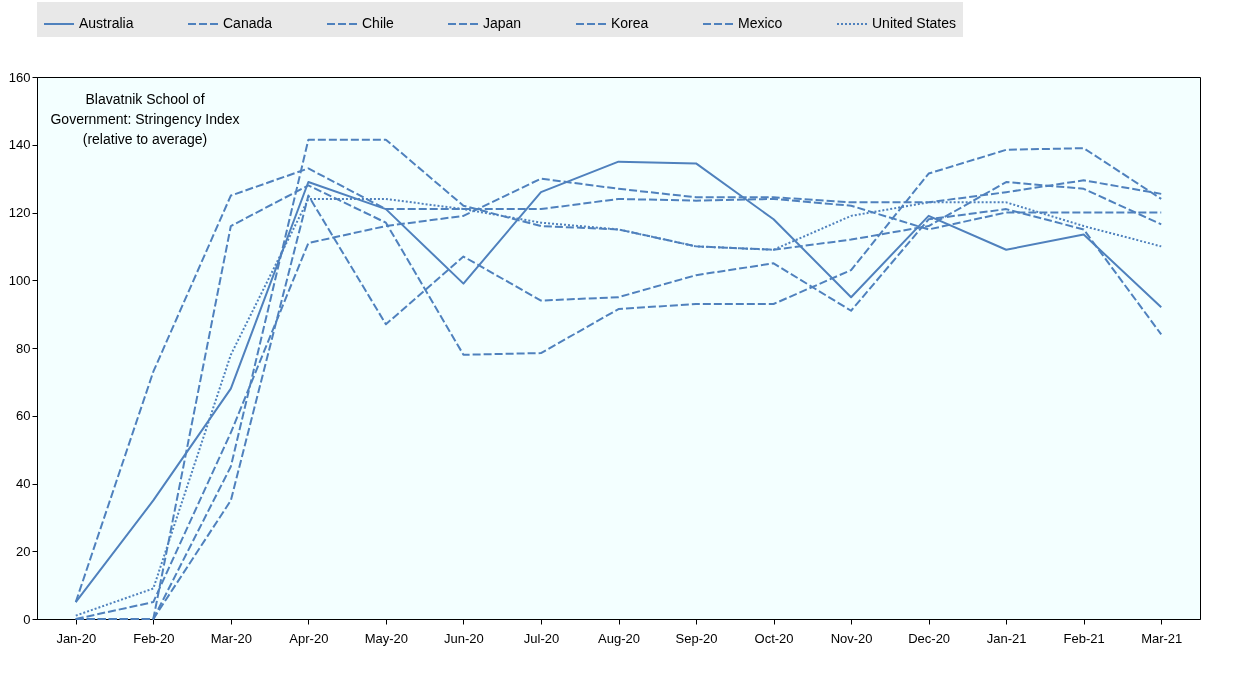 This screenshot has width=1233, height=677. I want to click on y-tick-label: 140, so click(19, 145).